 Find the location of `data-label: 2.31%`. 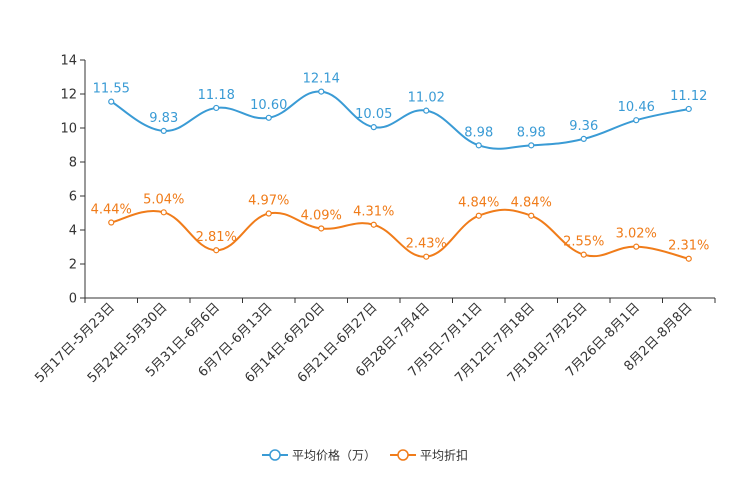

data-label: 2.31% is located at coordinates (688, 246).